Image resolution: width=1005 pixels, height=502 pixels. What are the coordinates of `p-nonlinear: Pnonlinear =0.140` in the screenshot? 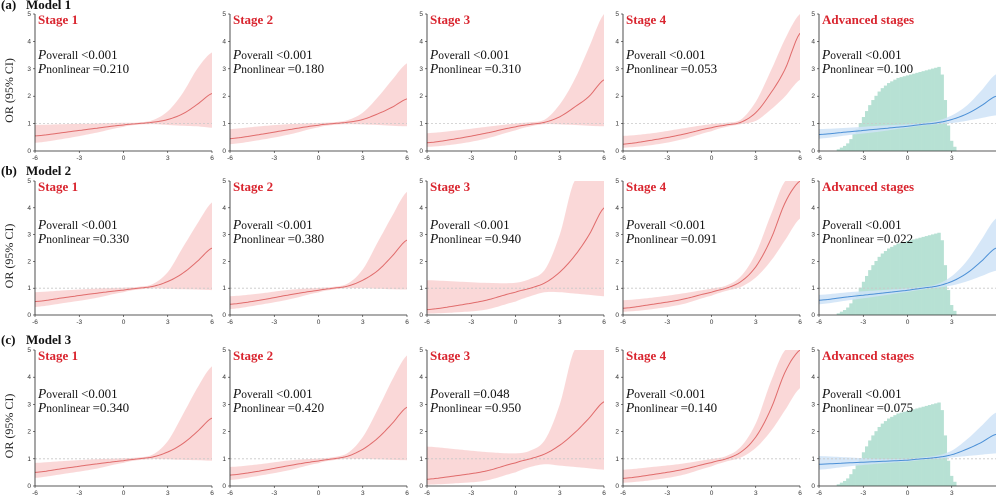 It's located at (671, 407).